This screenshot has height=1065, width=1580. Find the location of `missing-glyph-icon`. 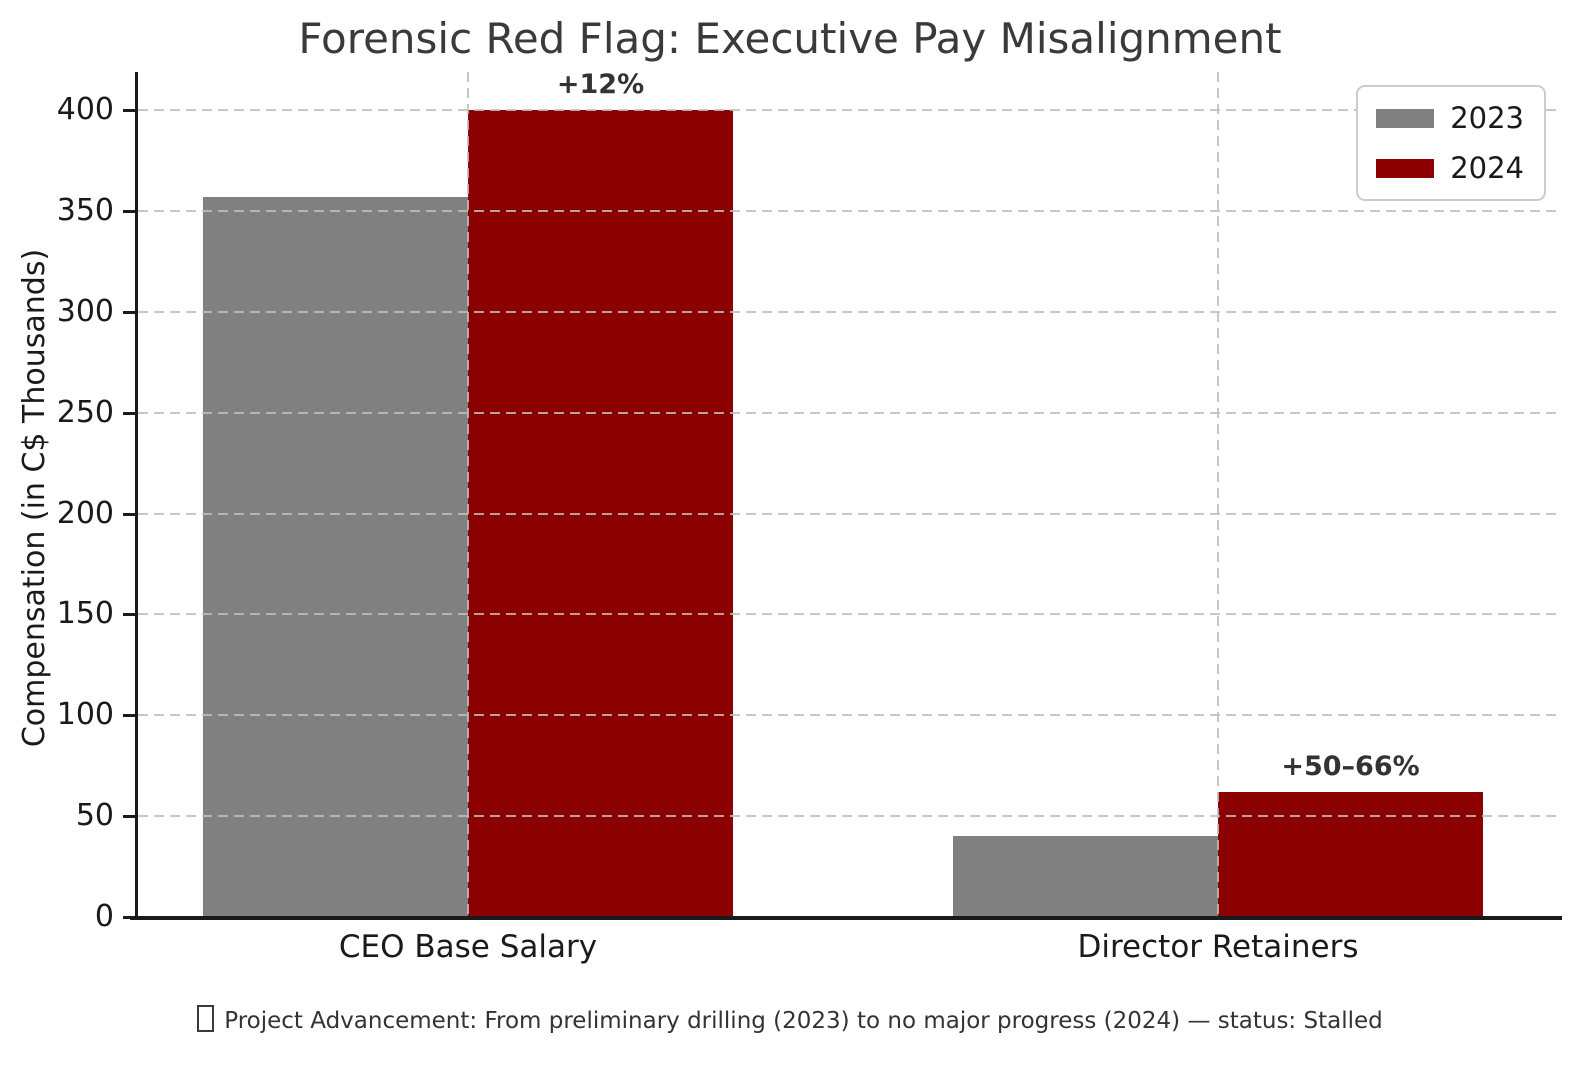

missing-glyph-icon is located at coordinates (206, 1018).